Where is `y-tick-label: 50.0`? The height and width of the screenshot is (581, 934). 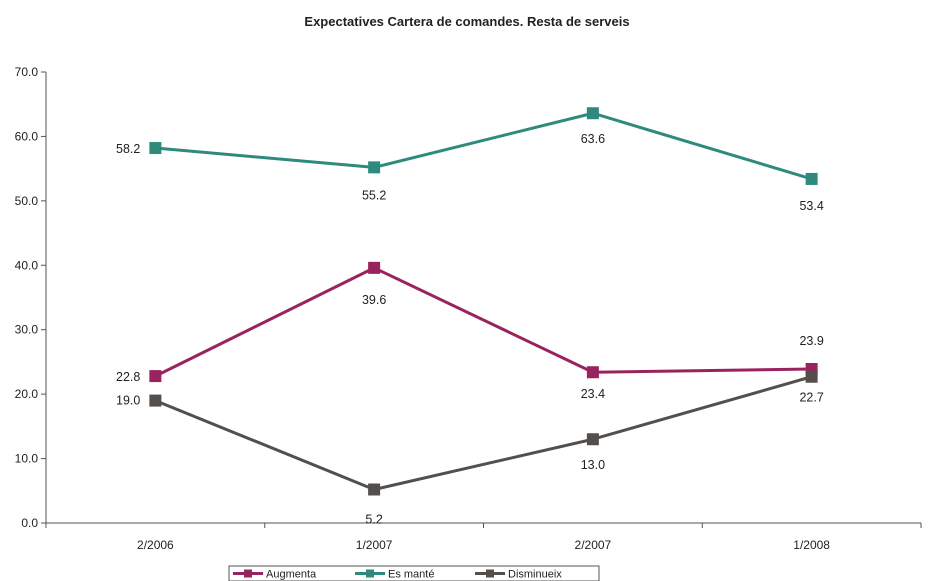 y-tick-label: 50.0 is located at coordinates (27, 201).